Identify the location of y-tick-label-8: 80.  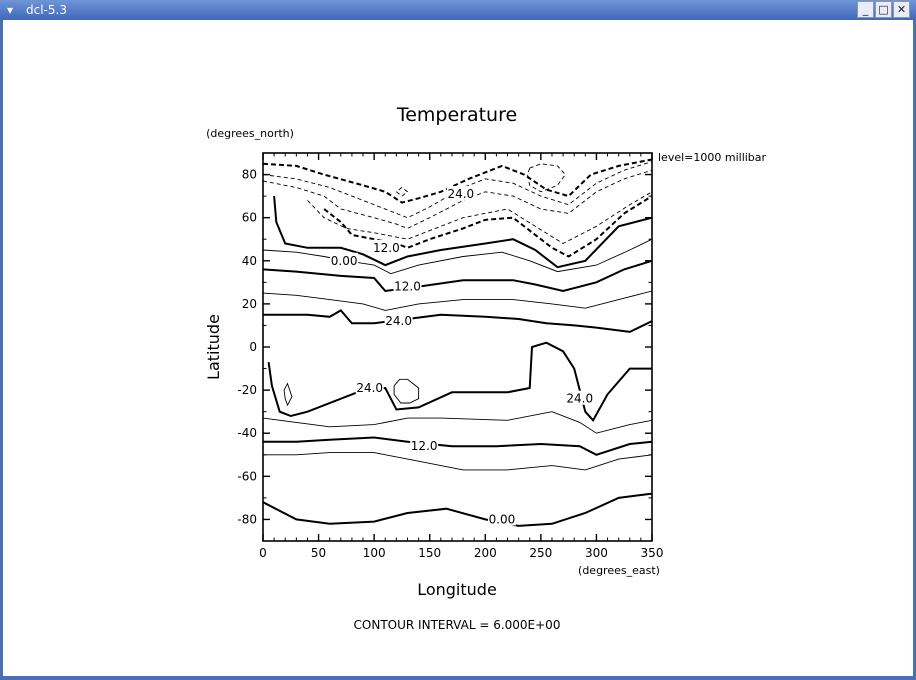
(249, 175).